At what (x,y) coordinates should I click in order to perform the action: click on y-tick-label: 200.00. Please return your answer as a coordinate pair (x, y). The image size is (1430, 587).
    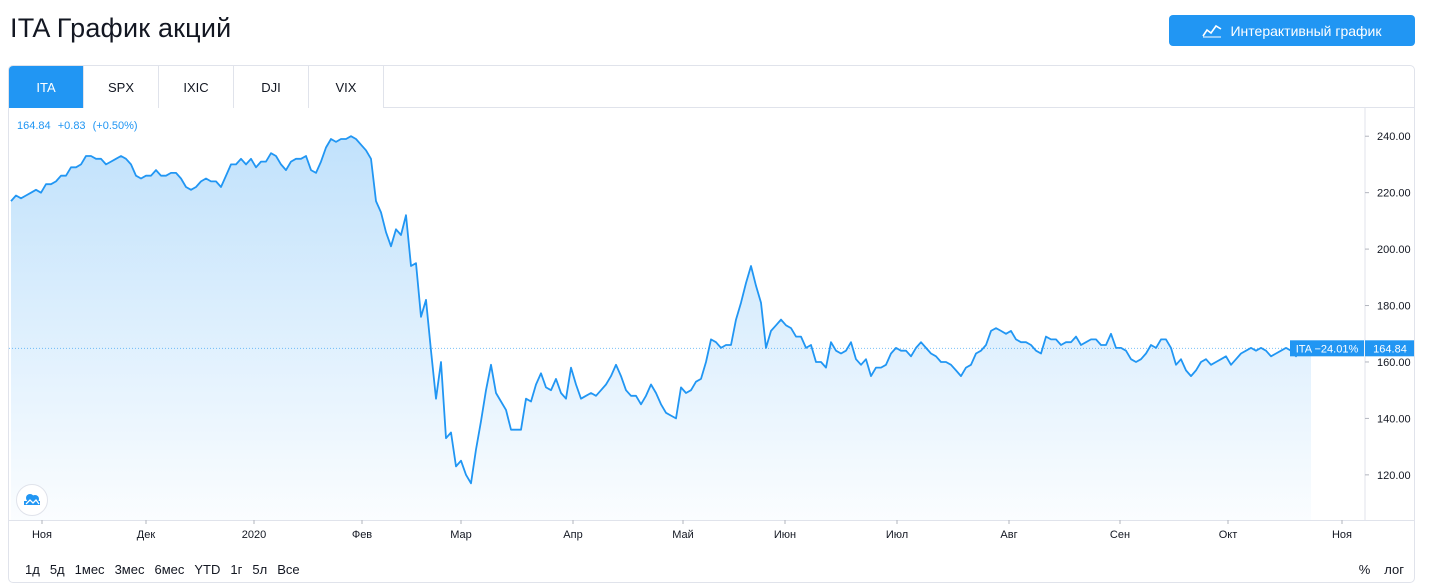
    Looking at the image, I should click on (1394, 250).